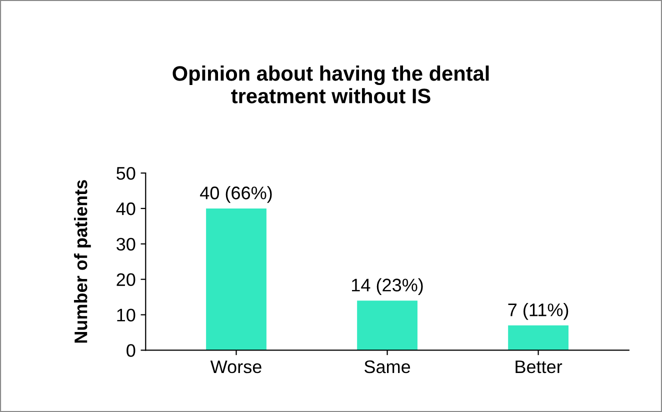  I want to click on x-tick-label: Worse, so click(236, 367).